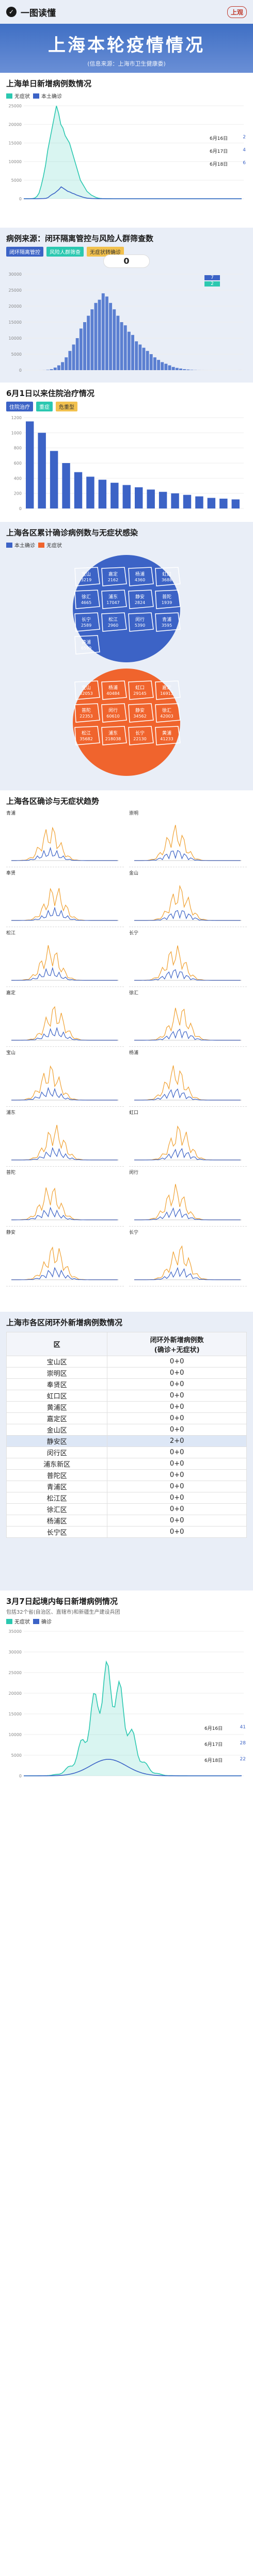  Describe the element at coordinates (16, 433) in the screenshot. I see `y-tick-label: 1000` at that location.